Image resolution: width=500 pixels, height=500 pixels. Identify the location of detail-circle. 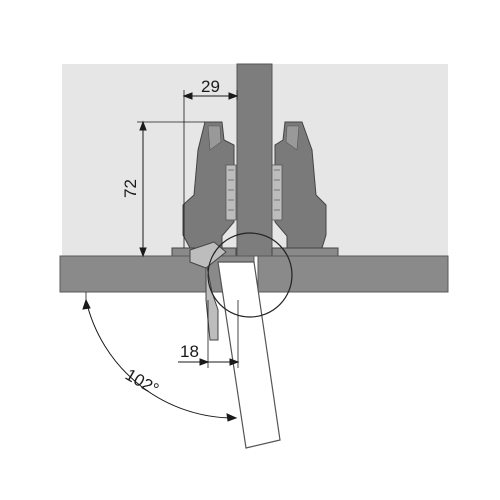
(250, 275).